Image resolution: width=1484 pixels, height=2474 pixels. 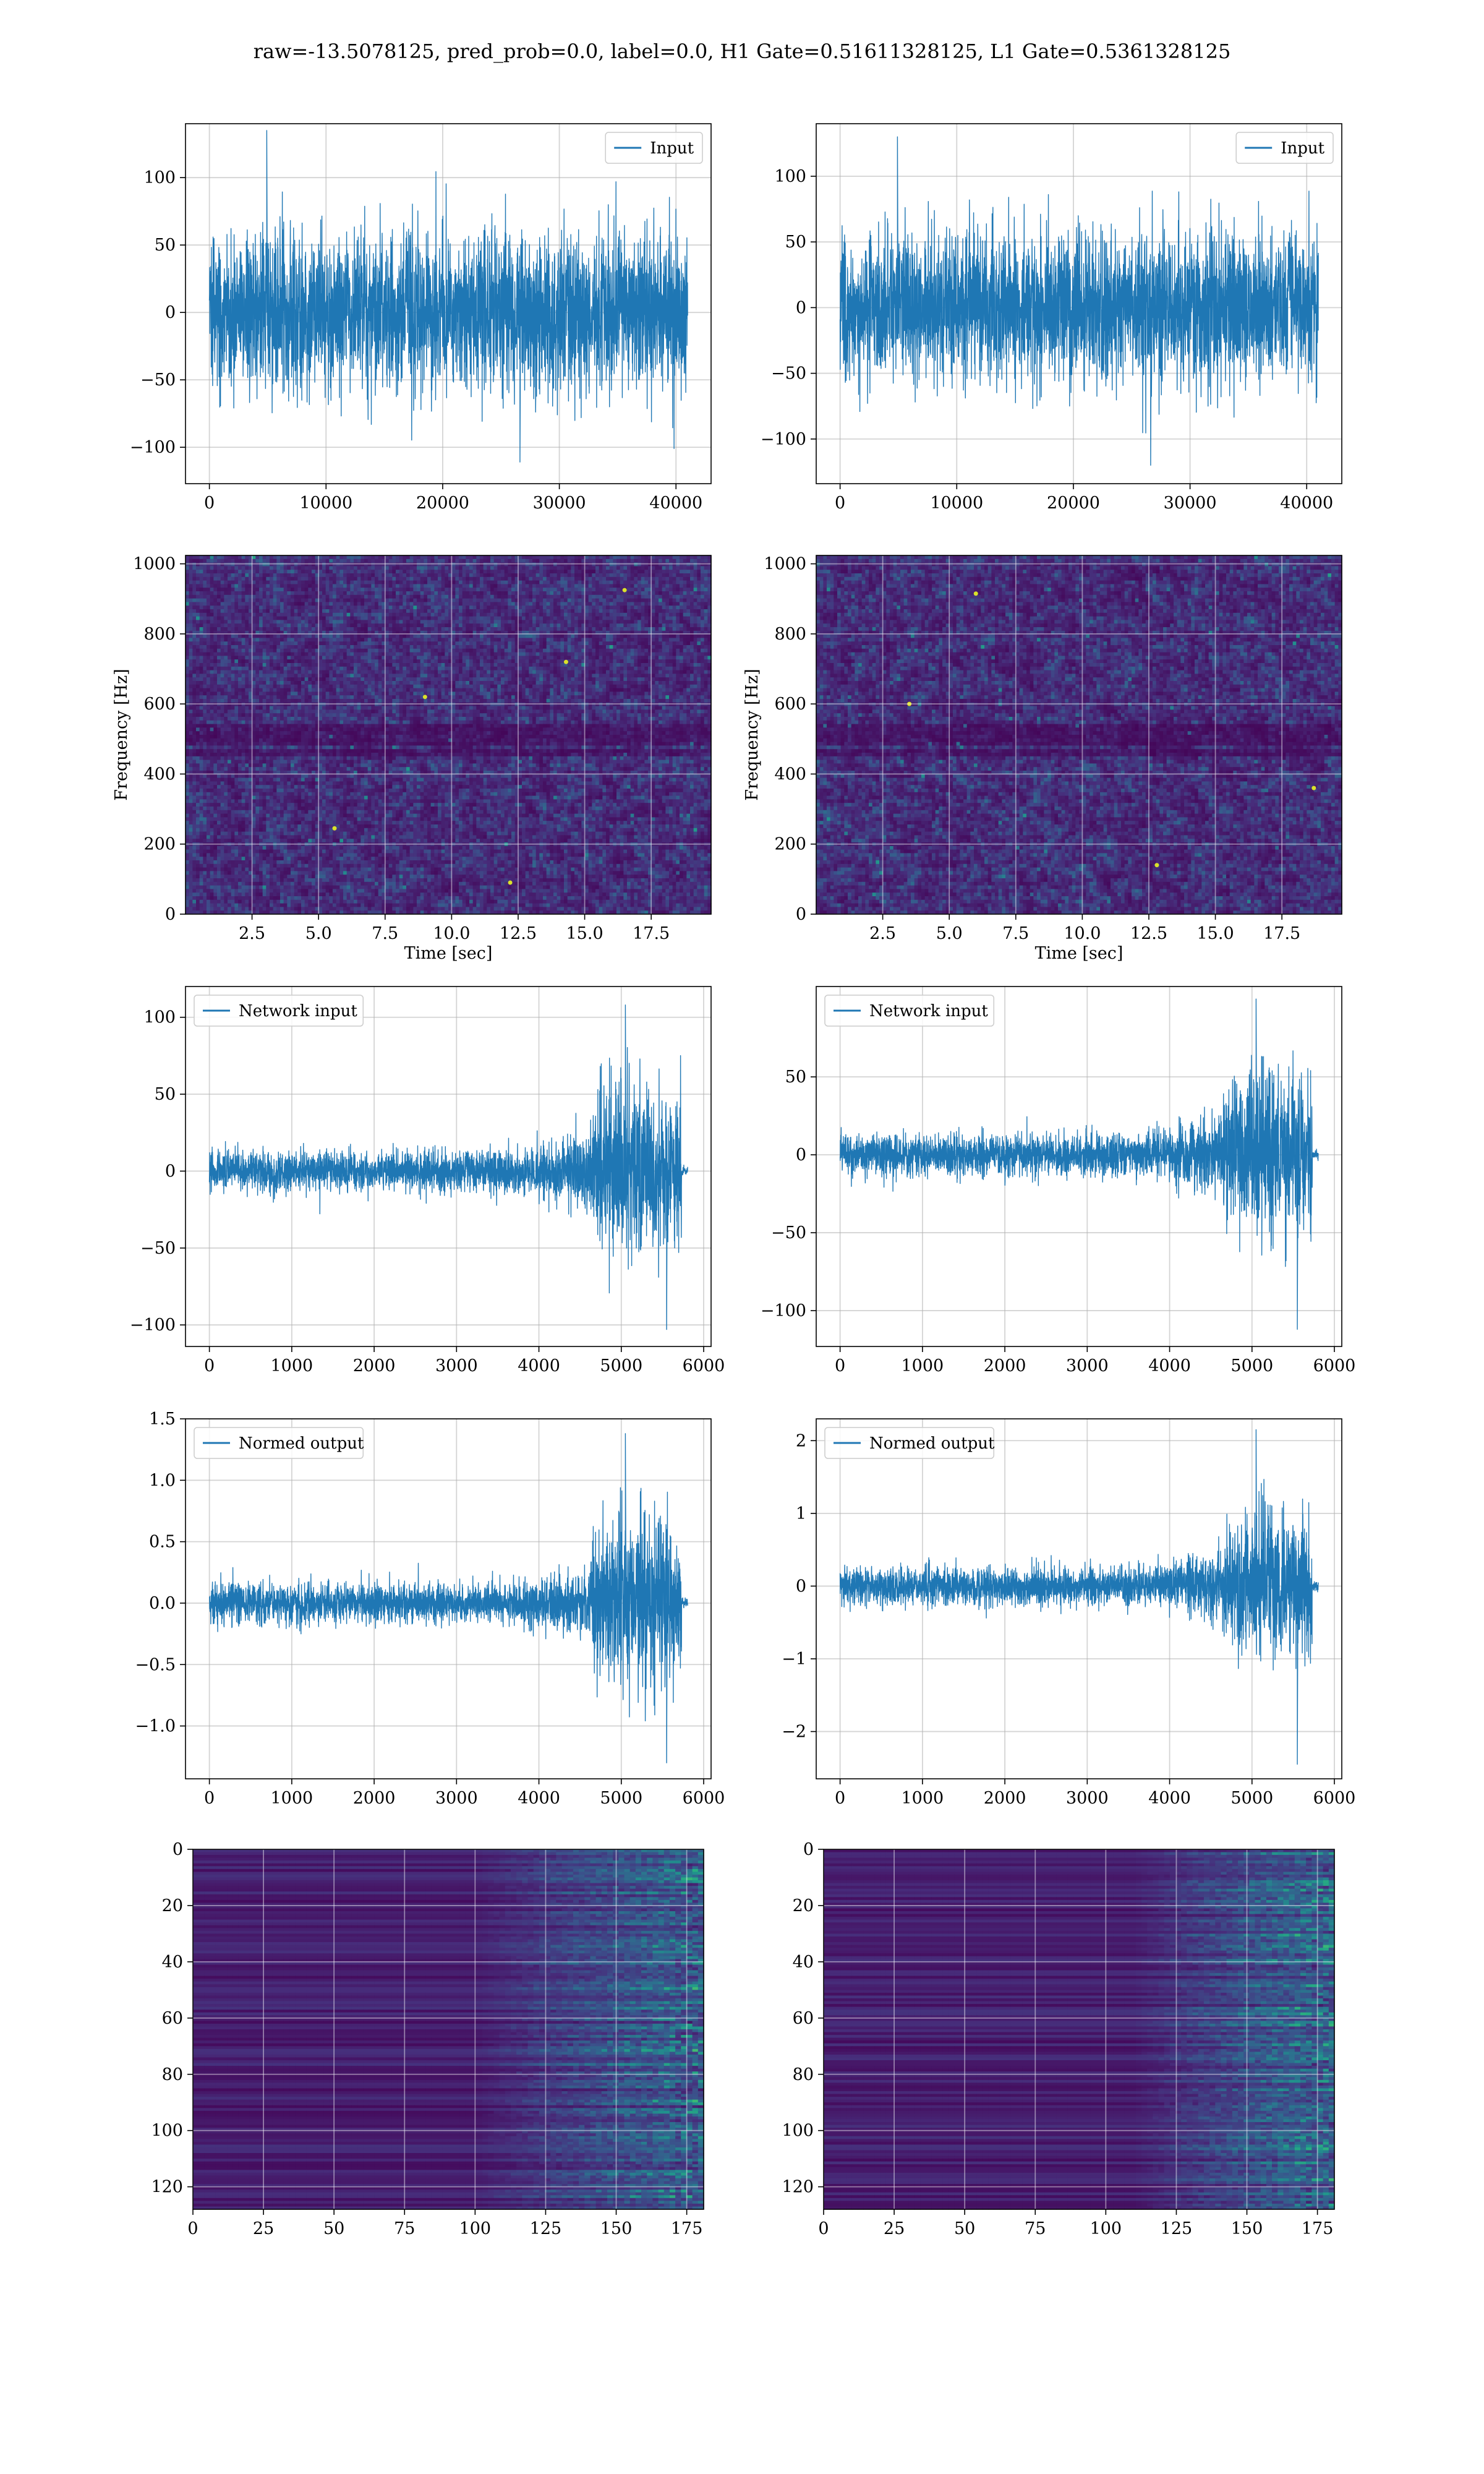 What do you see at coordinates (162, 1542) in the screenshot?
I see `y-tick-label: 0.5` at bounding box center [162, 1542].